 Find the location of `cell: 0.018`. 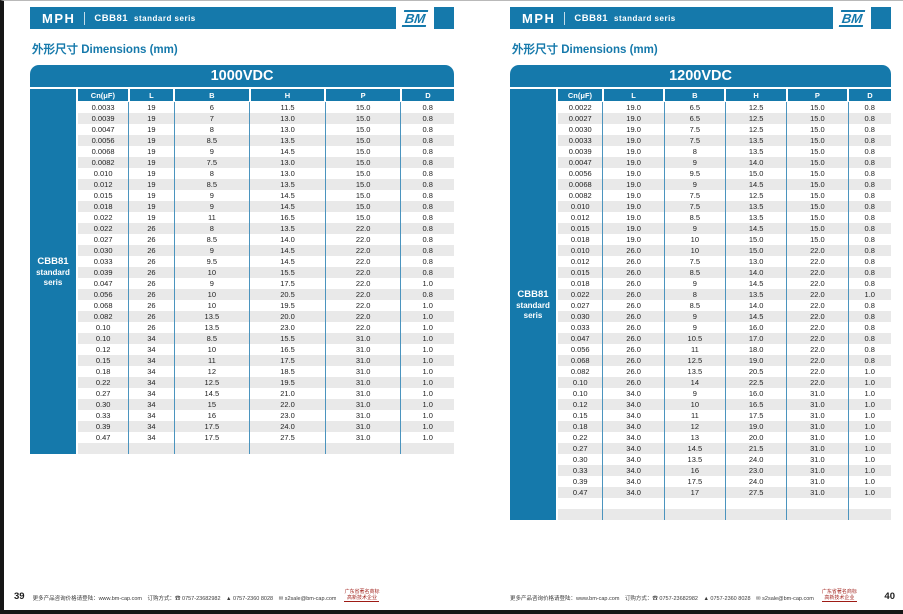

cell: 0.018 is located at coordinates (103, 206).